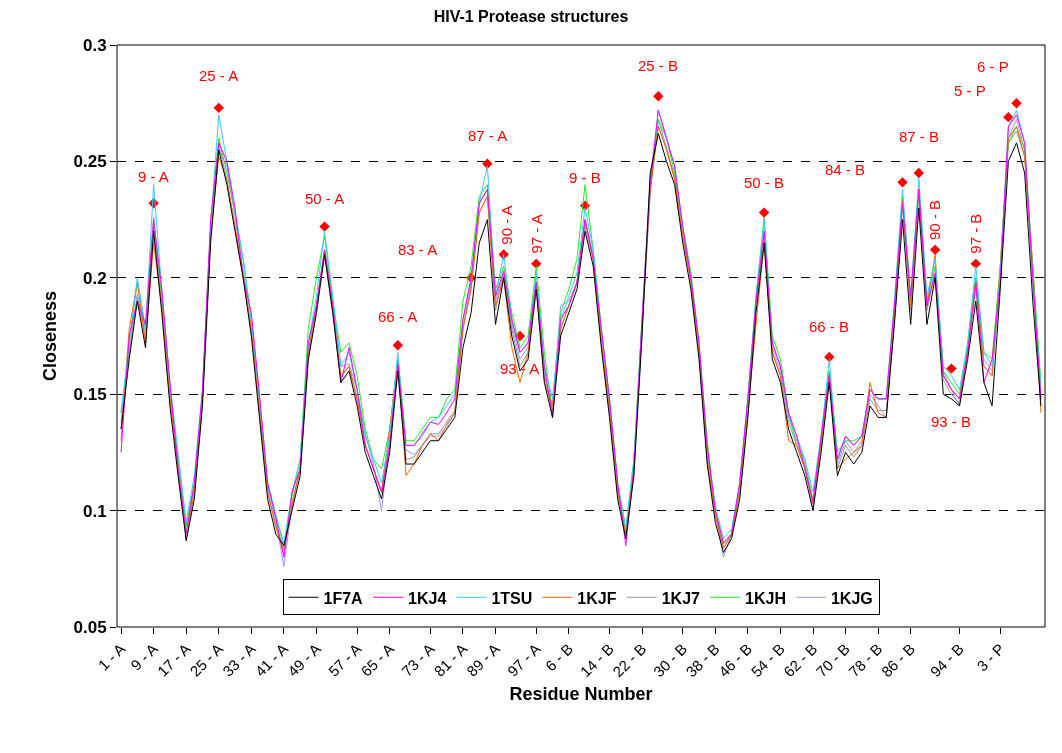 The image size is (1062, 753). Describe the element at coordinates (597, 598) in the screenshot. I see `legend-label: 1KJF` at that location.